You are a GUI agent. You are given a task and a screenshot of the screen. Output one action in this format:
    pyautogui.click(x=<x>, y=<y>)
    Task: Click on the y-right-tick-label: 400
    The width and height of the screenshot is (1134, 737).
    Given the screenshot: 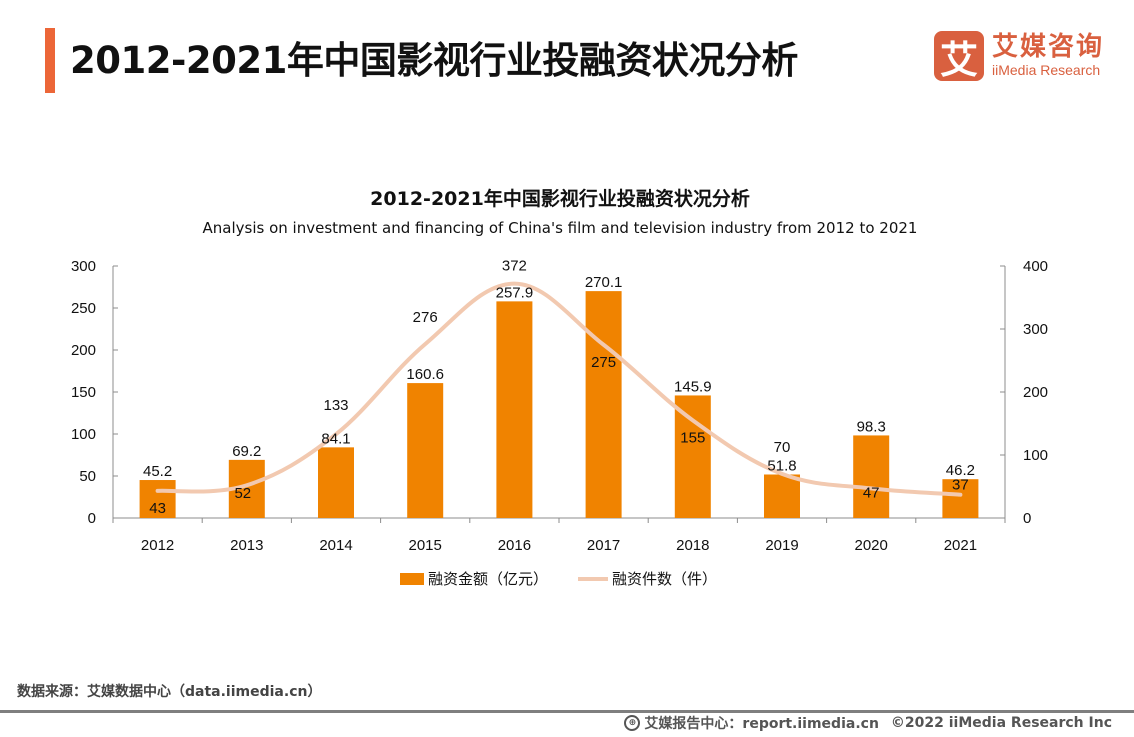 What is the action you would take?
    pyautogui.click(x=1035, y=266)
    